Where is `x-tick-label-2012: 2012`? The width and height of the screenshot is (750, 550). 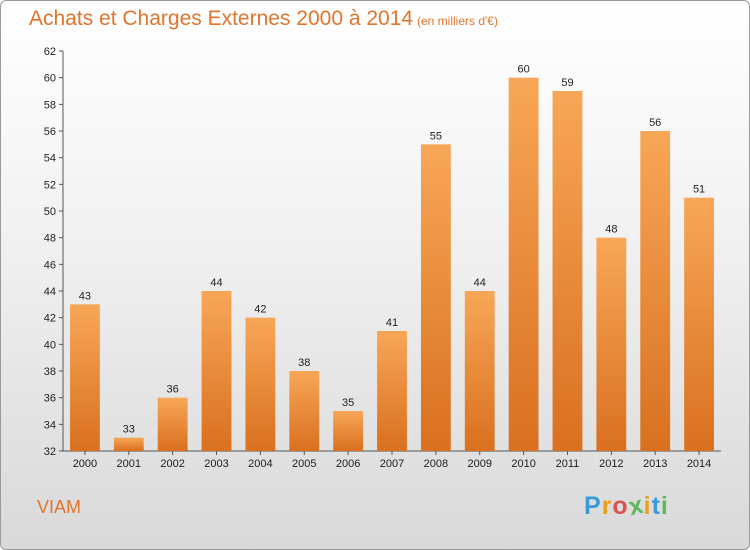 x-tick-label-2012: 2012 is located at coordinates (611, 464).